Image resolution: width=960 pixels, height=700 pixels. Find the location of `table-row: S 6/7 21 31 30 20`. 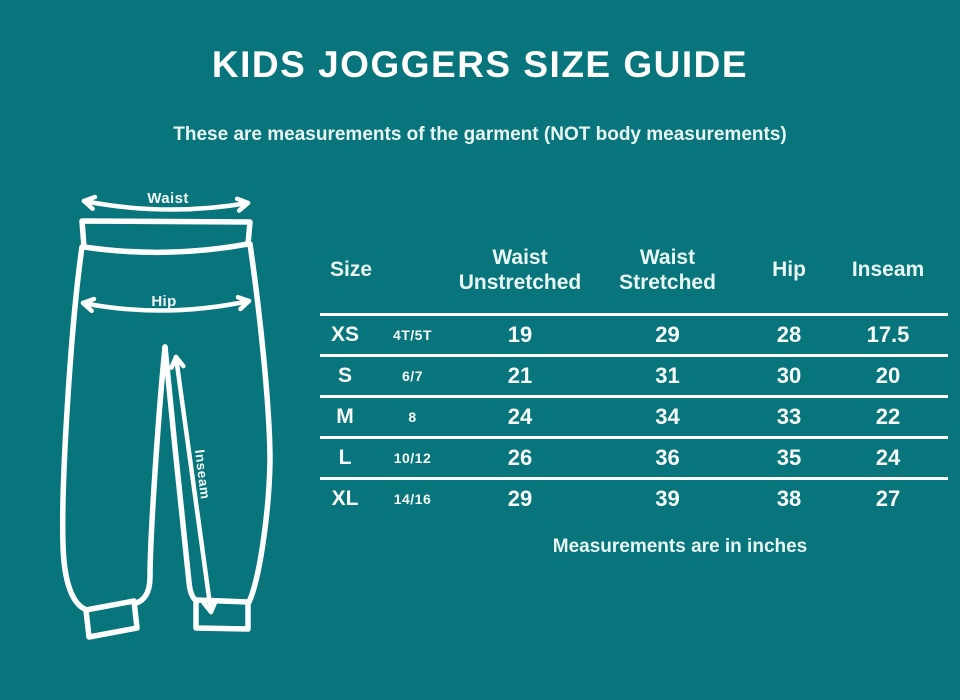

table-row: S 6/7 21 31 30 20 is located at coordinates (634, 374).